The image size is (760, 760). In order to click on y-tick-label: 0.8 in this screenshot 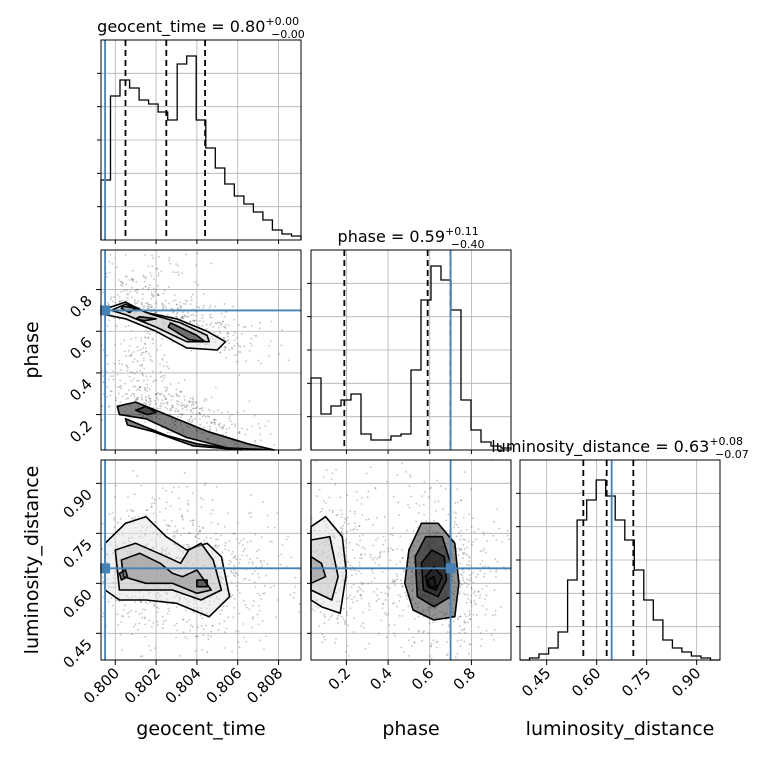, I will do `click(81, 307)`.